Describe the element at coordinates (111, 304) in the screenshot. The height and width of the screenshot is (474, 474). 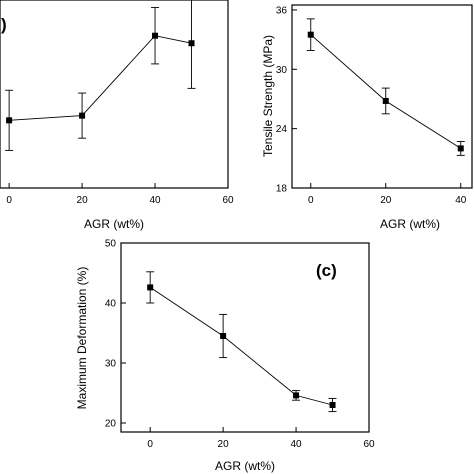
I see `panel-c-y-tick-label: 40` at that location.